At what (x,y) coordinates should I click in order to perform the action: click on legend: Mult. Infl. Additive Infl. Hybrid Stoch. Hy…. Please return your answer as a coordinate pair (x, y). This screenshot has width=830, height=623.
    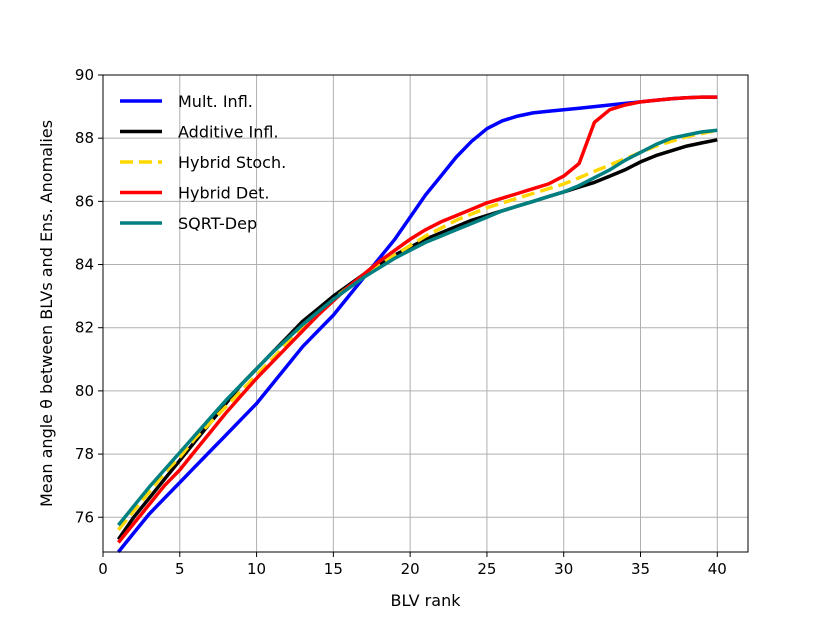
    Looking at the image, I should click on (203, 162).